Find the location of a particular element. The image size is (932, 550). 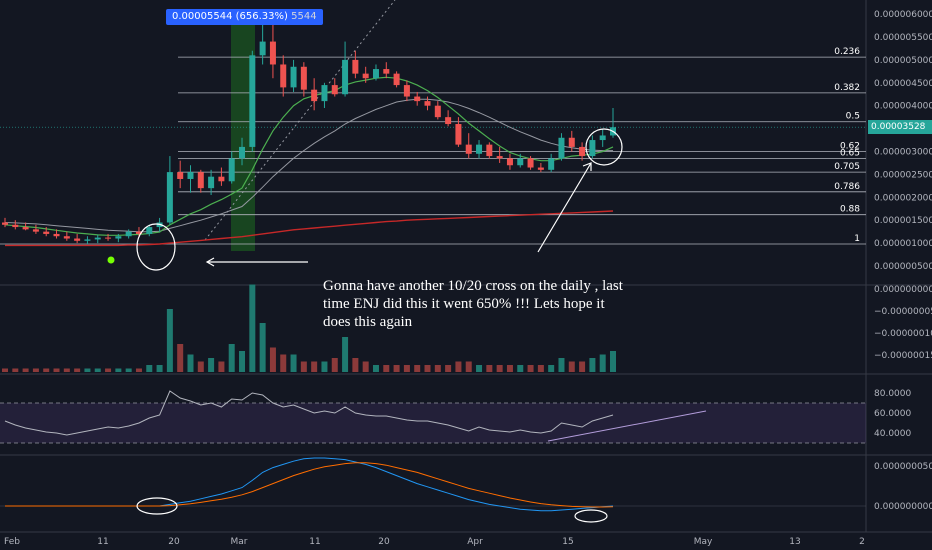

dotted-trendline is located at coordinates (300, 120).